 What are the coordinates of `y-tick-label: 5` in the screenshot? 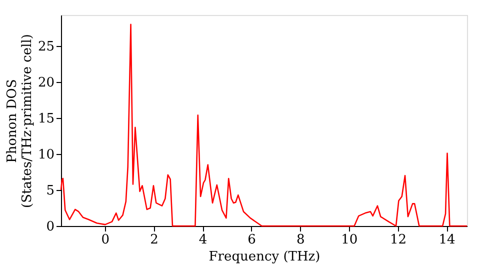 It's located at (50, 190).